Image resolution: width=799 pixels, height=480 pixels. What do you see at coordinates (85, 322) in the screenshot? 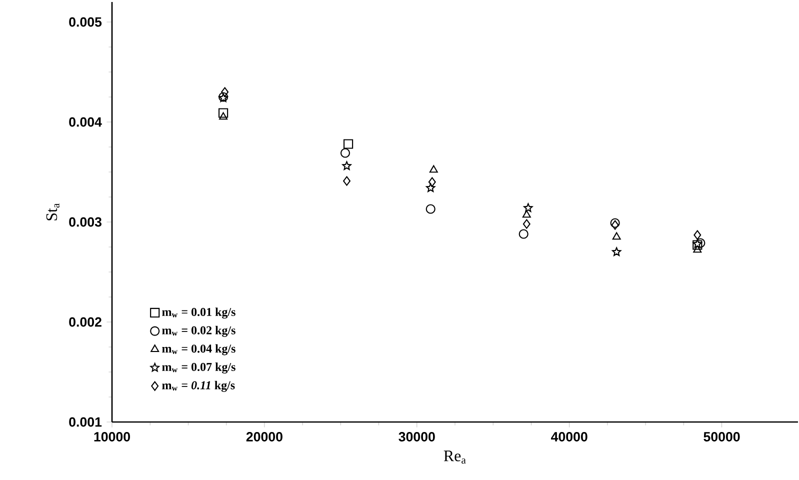
I see `y-tick-label: 0.002` at bounding box center [85, 322].